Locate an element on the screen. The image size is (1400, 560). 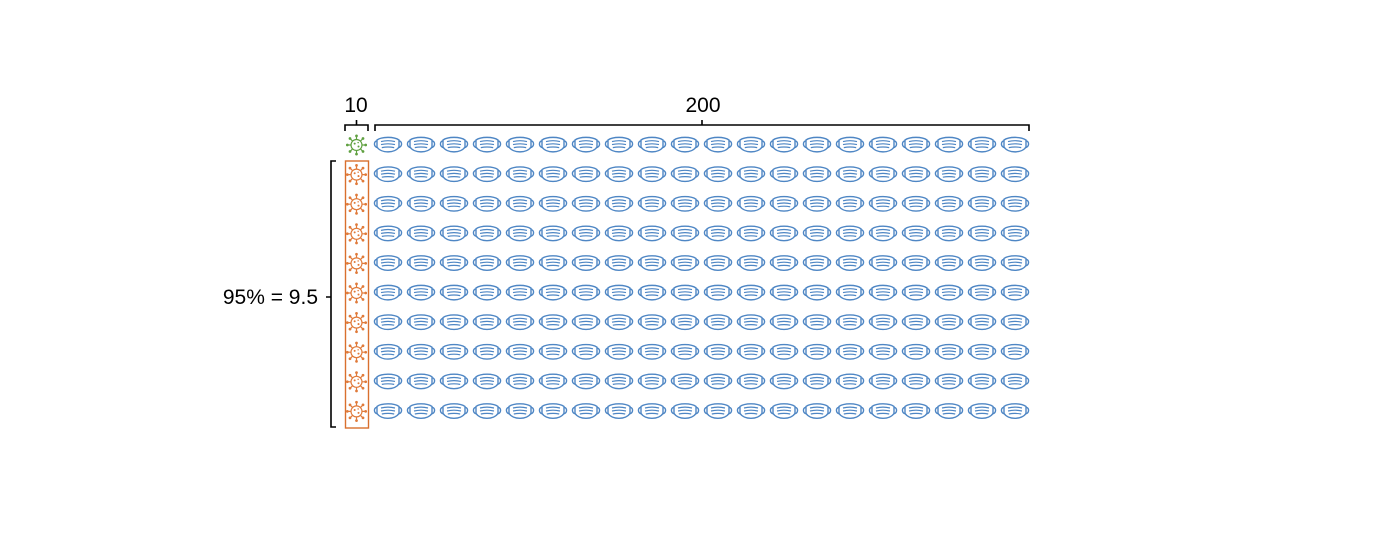
infected-count-label: 10 is located at coordinates (355, 105).